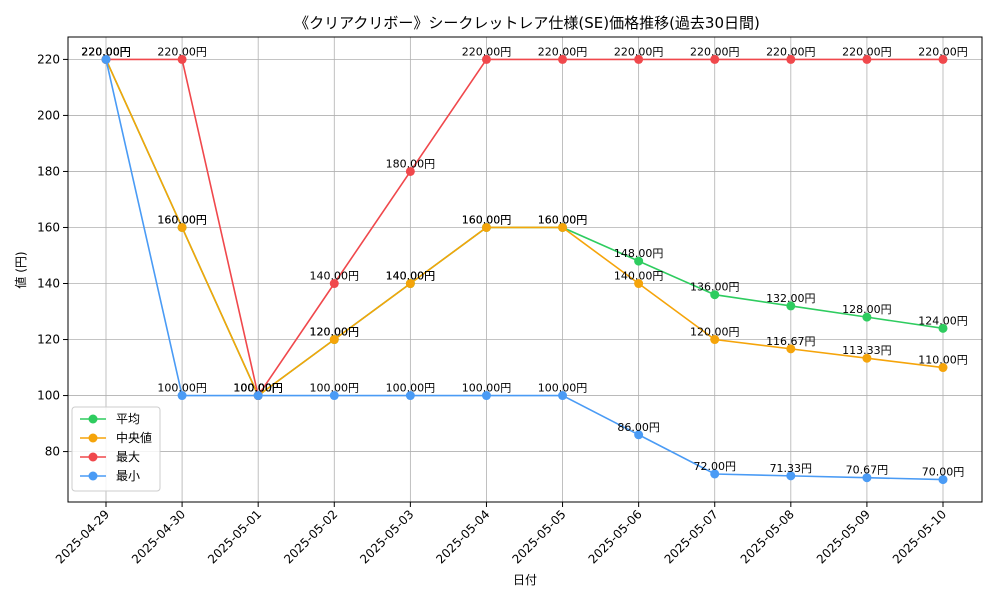 The width and height of the screenshot is (1000, 600). What do you see at coordinates (134, 437) in the screenshot?
I see `legend-entry-label: 中央値` at bounding box center [134, 437].